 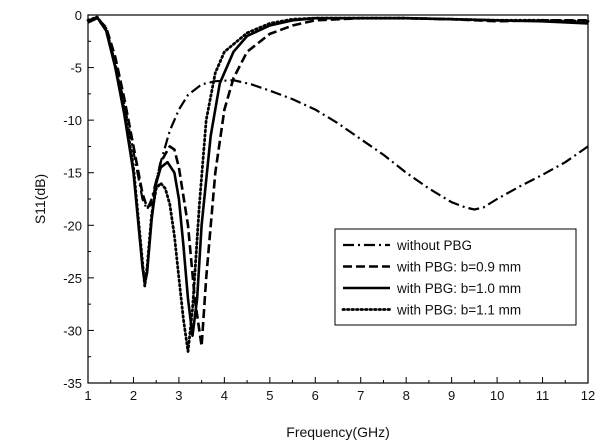 I want to click on x-axis-title: Frequency(GHz), so click(x=337, y=432).